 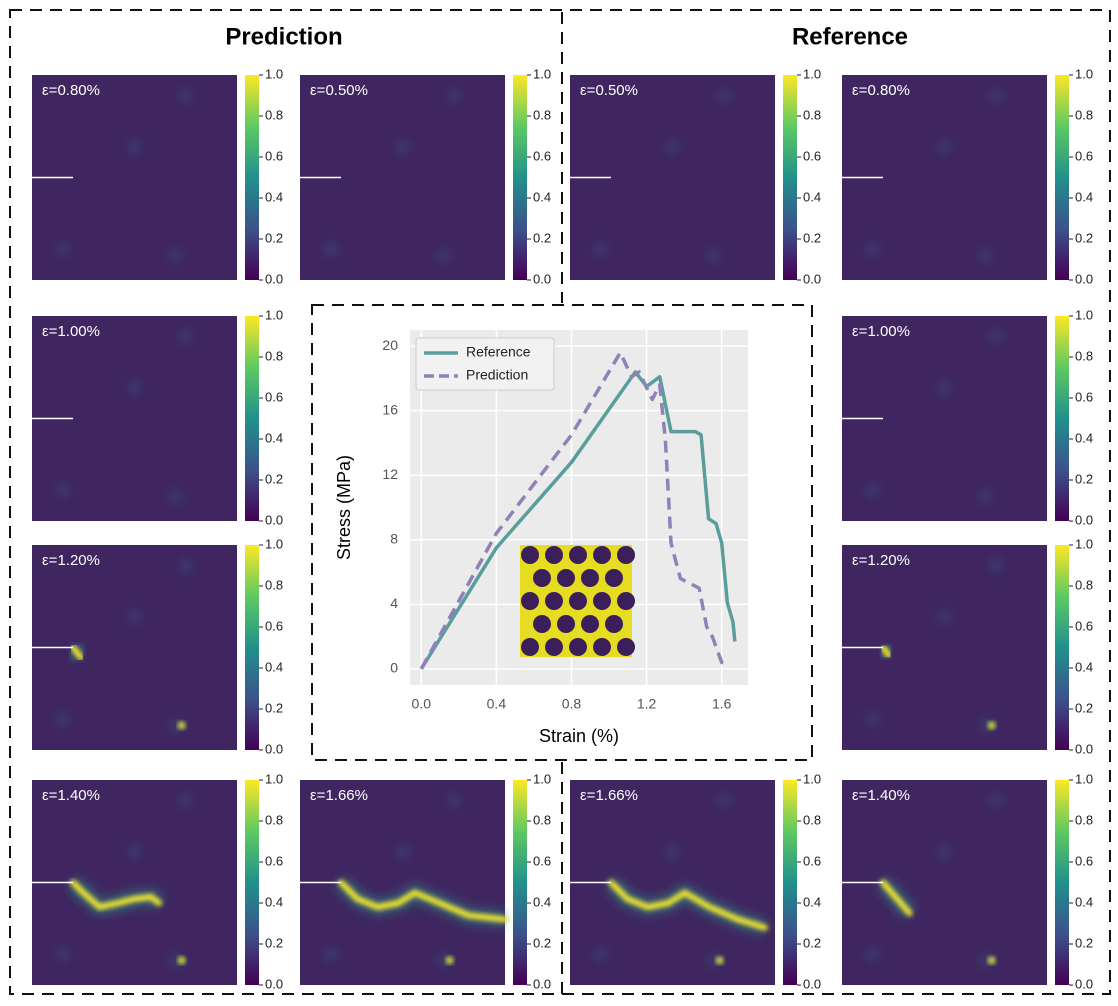 What do you see at coordinates (390, 474) in the screenshot?
I see `y-tick-label: 12` at bounding box center [390, 474].